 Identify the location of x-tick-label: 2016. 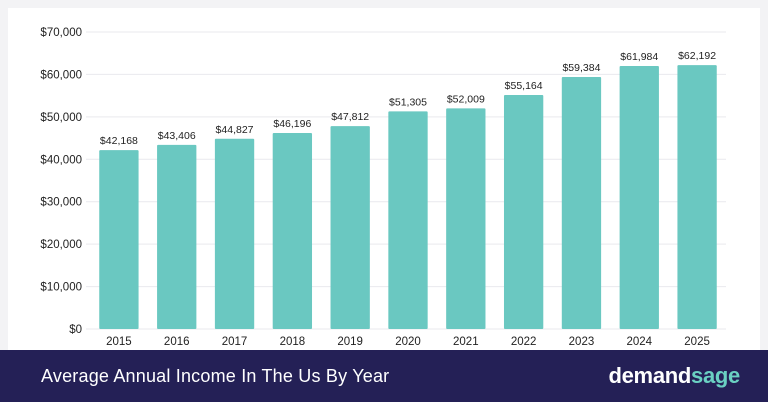
(177, 342).